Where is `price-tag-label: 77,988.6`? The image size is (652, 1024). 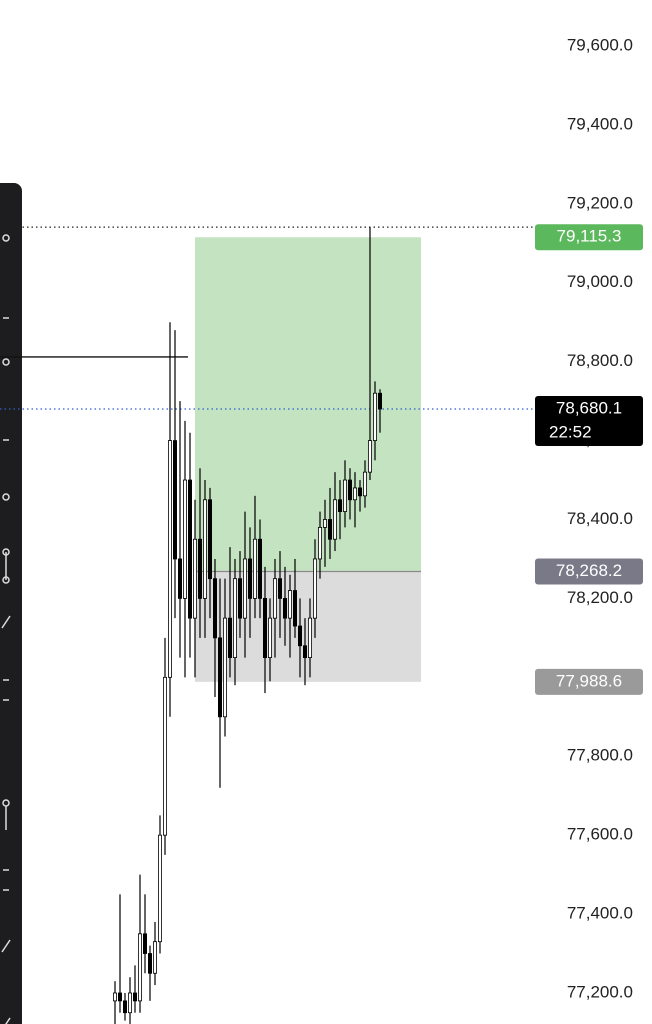 price-tag-label: 77,988.6 is located at coordinates (589, 680).